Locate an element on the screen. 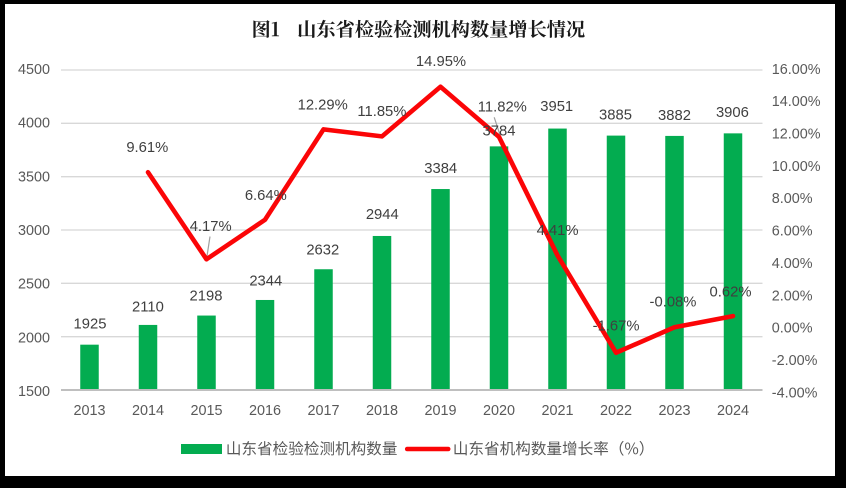  svg-text: 12.29% is located at coordinates (323, 106).